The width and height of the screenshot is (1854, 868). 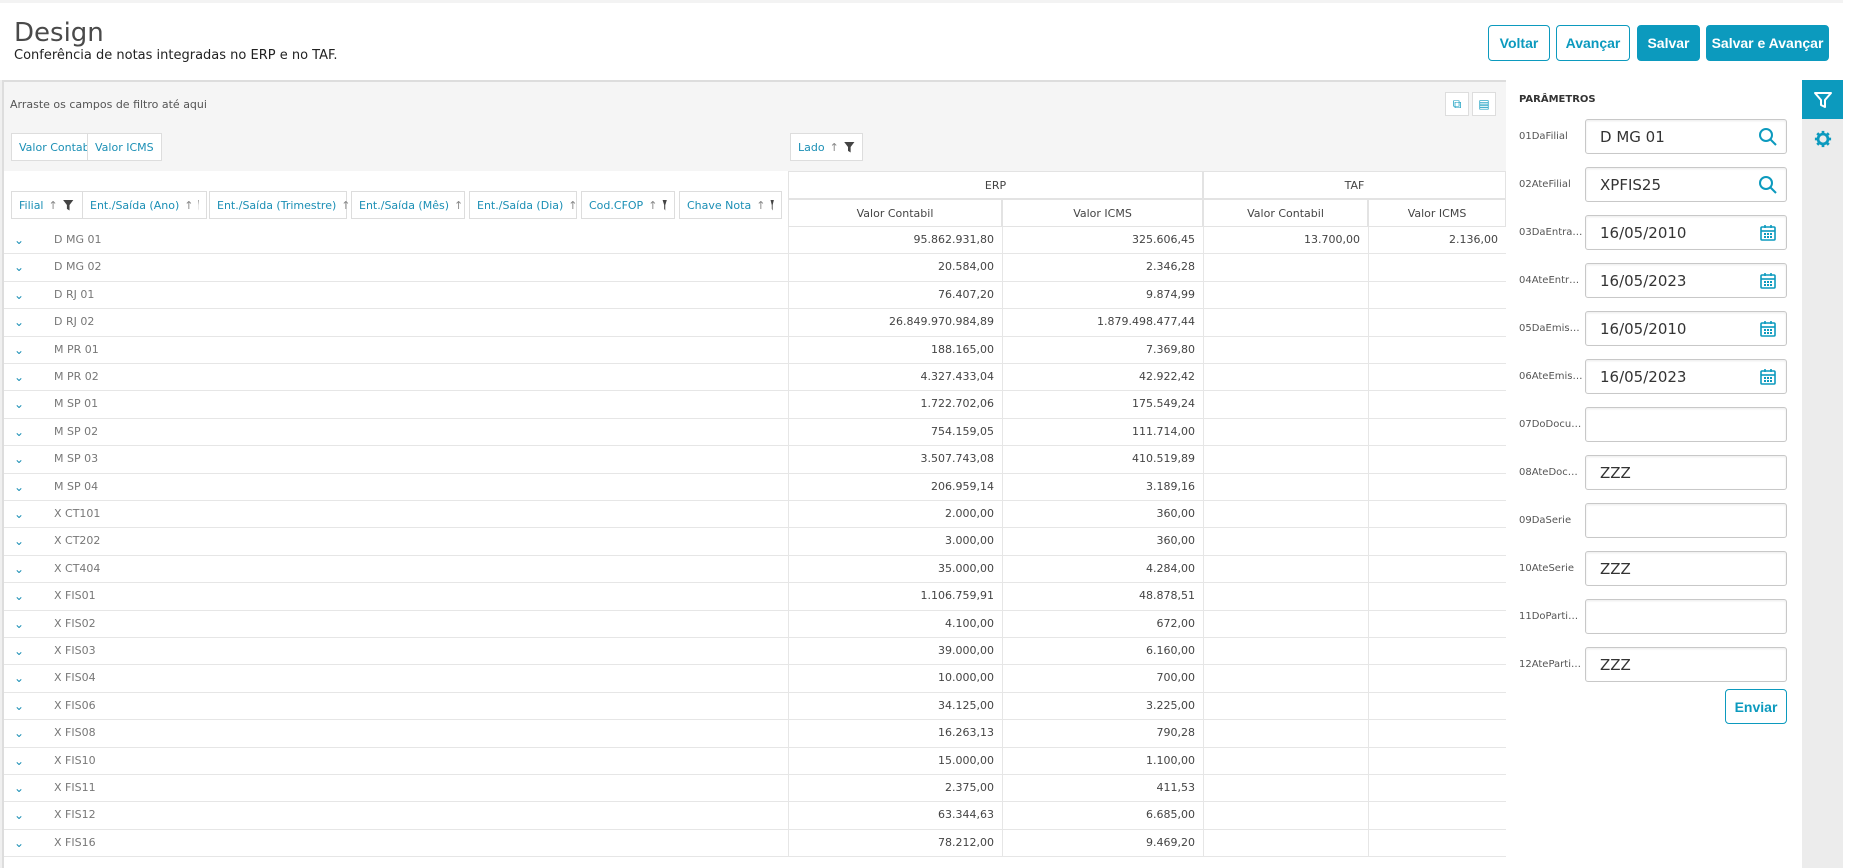 I want to click on save-and-next-button: Salvar e Avançar, so click(x=1767, y=43).